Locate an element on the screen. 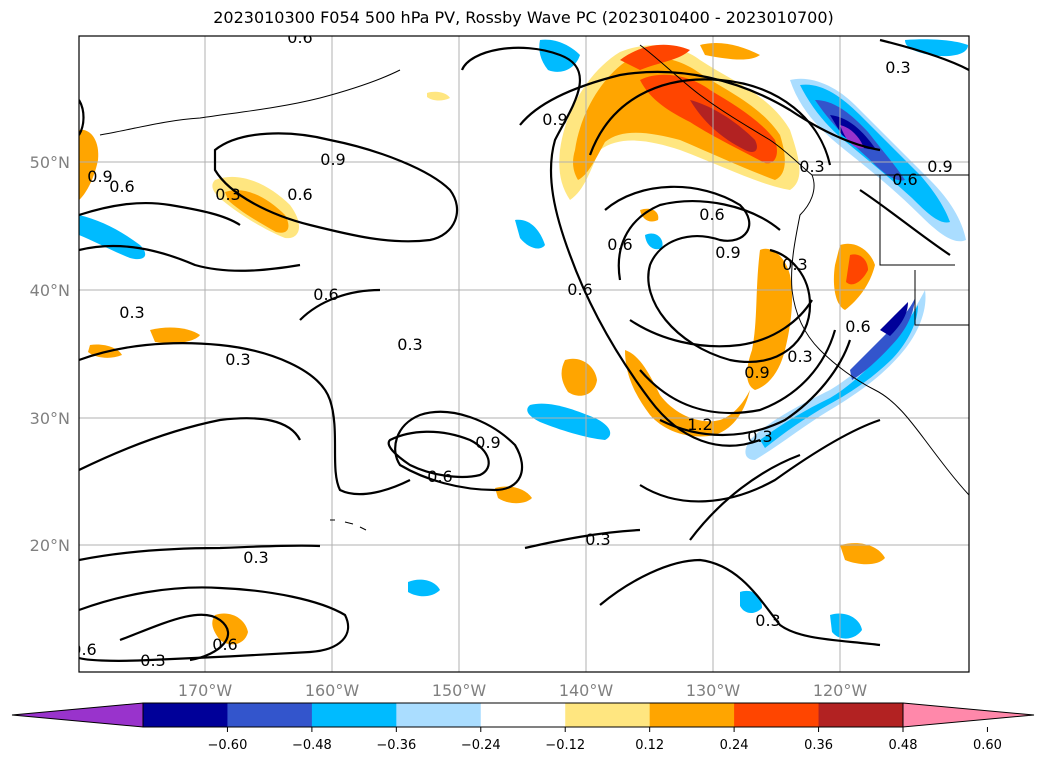  lat-label: 50°N is located at coordinates (50, 162).